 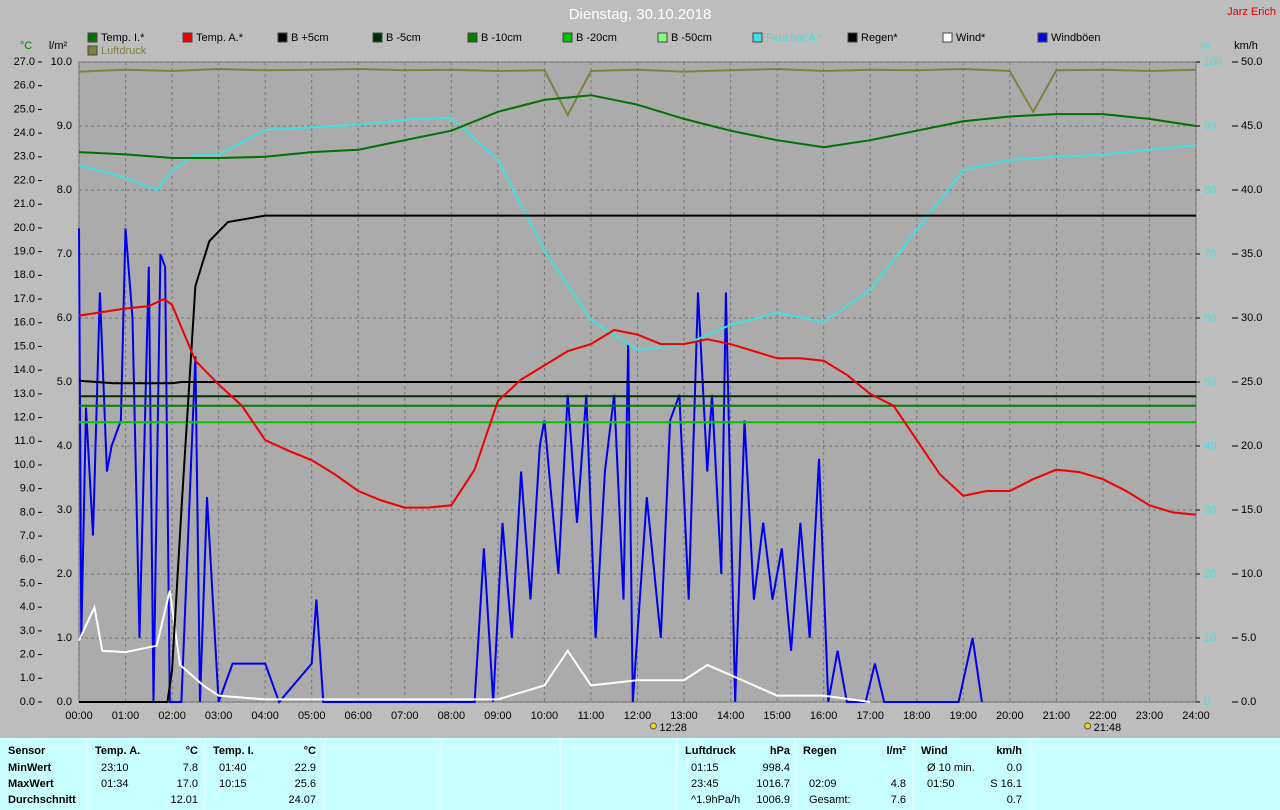 I want to click on x-tick-label: 15:00, so click(x=777, y=716).